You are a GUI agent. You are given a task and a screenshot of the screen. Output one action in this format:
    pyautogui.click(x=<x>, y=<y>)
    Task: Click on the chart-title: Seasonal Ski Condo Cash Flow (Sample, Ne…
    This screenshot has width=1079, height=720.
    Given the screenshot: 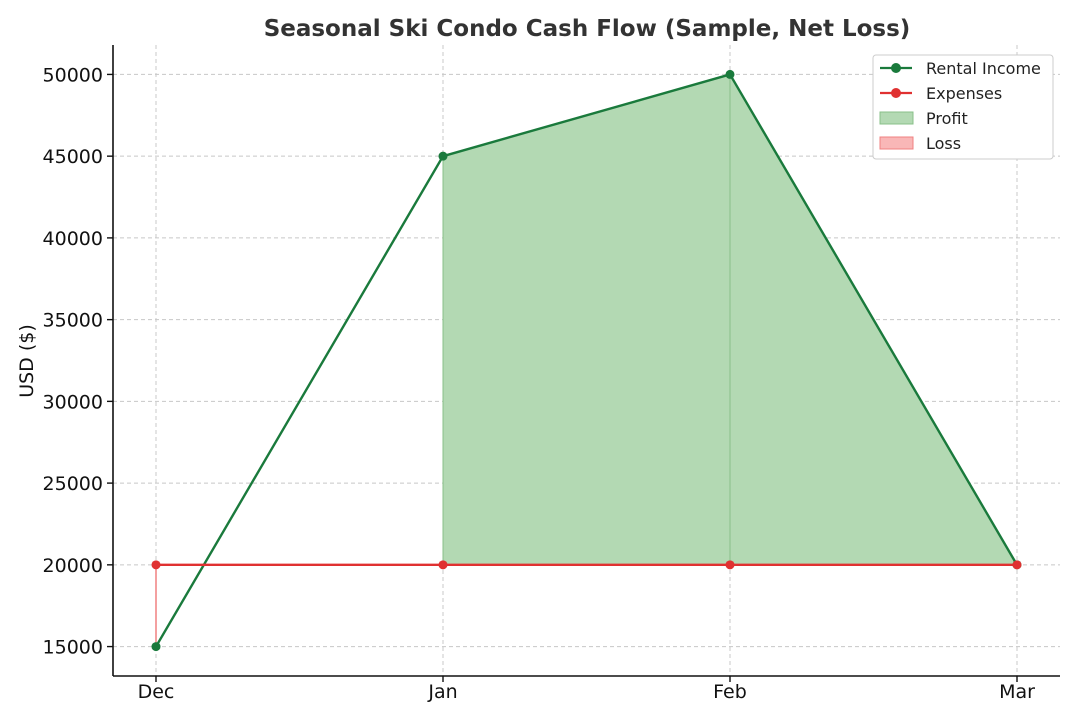 What is the action you would take?
    pyautogui.click(x=587, y=29)
    